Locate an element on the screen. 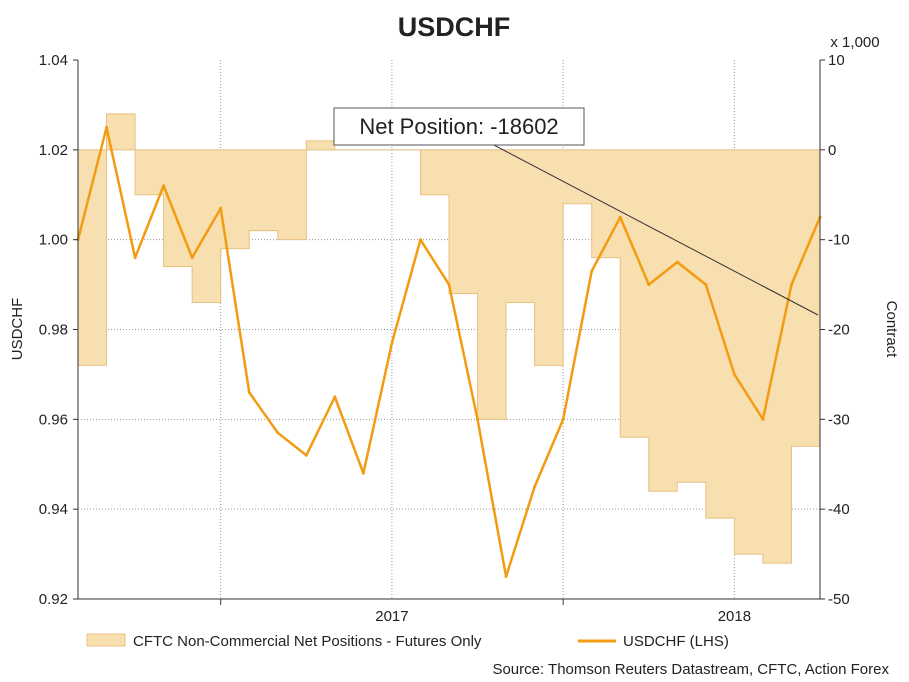 The height and width of the screenshot is (682, 909). x-tick-label: 2018 is located at coordinates (734, 616).